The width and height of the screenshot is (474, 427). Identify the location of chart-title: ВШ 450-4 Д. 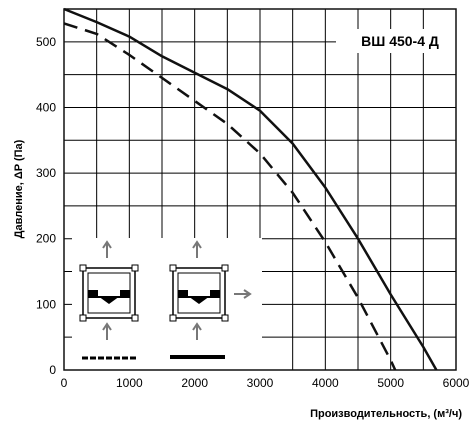
(400, 41).